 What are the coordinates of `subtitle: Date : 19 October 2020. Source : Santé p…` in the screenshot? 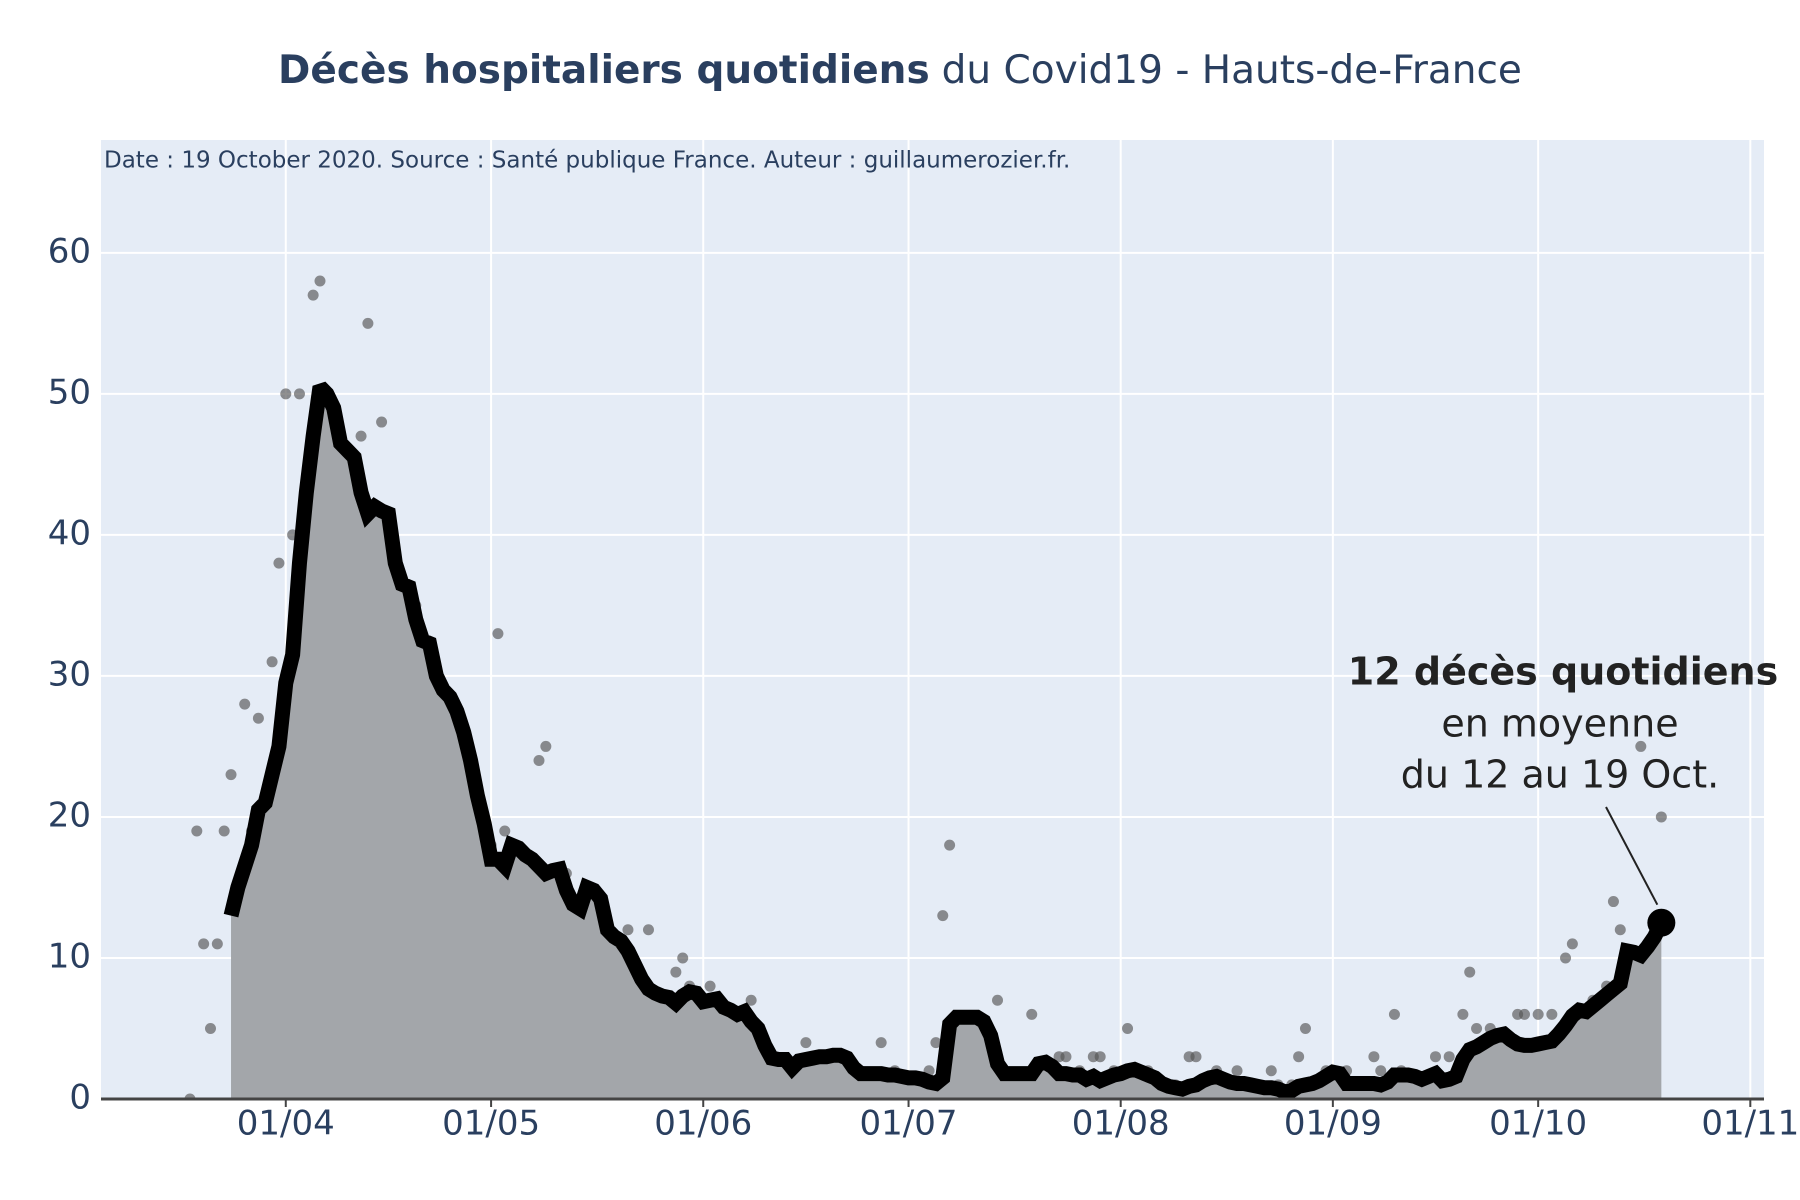 It's located at (587, 161).